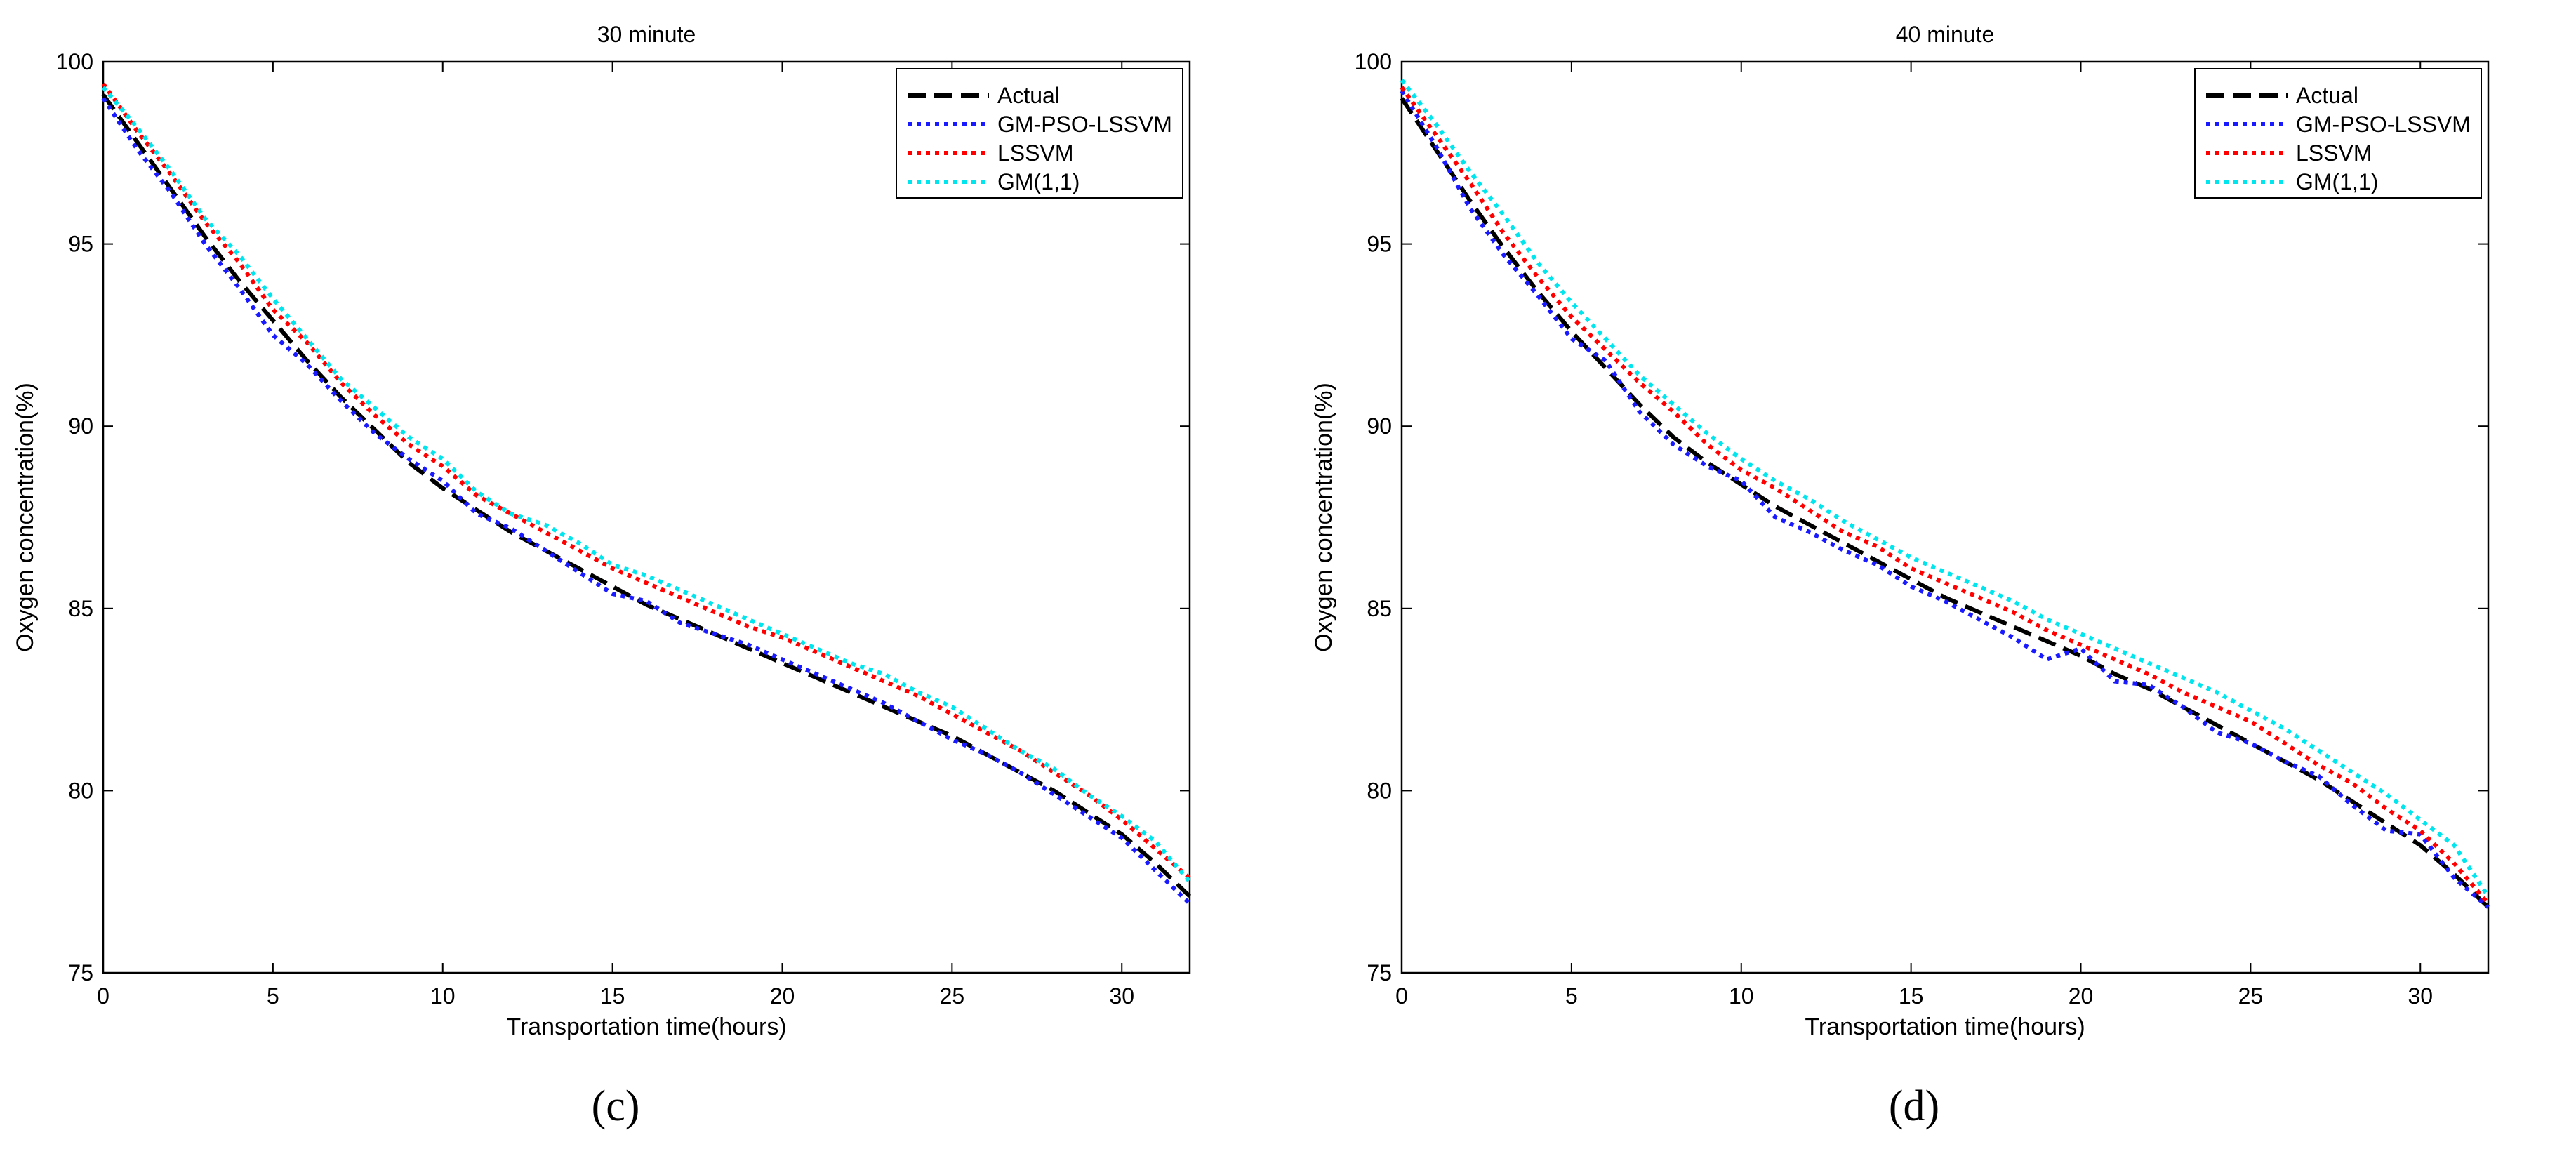 This screenshot has height=1149, width=2576. What do you see at coordinates (616, 1106) in the screenshot?
I see `panel-caption: (c)` at bounding box center [616, 1106].